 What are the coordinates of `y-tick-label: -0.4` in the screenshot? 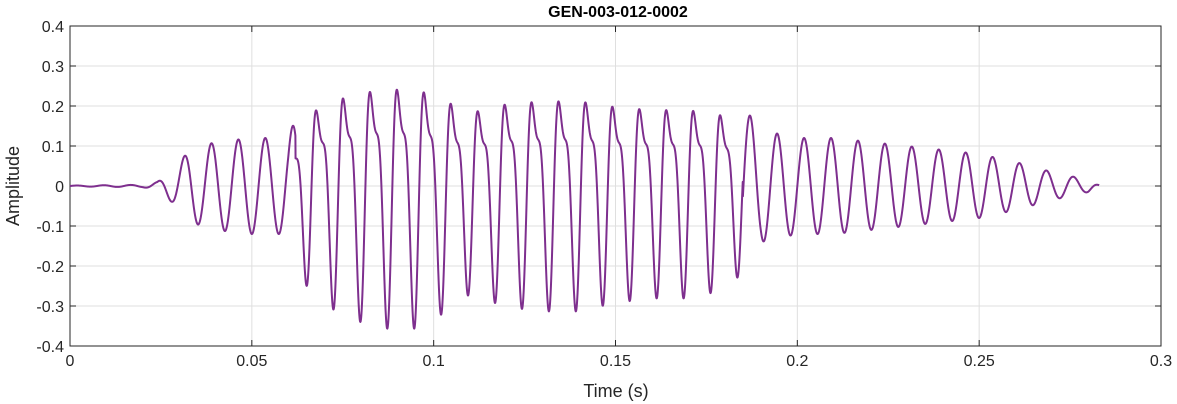 It's located at (50, 347).